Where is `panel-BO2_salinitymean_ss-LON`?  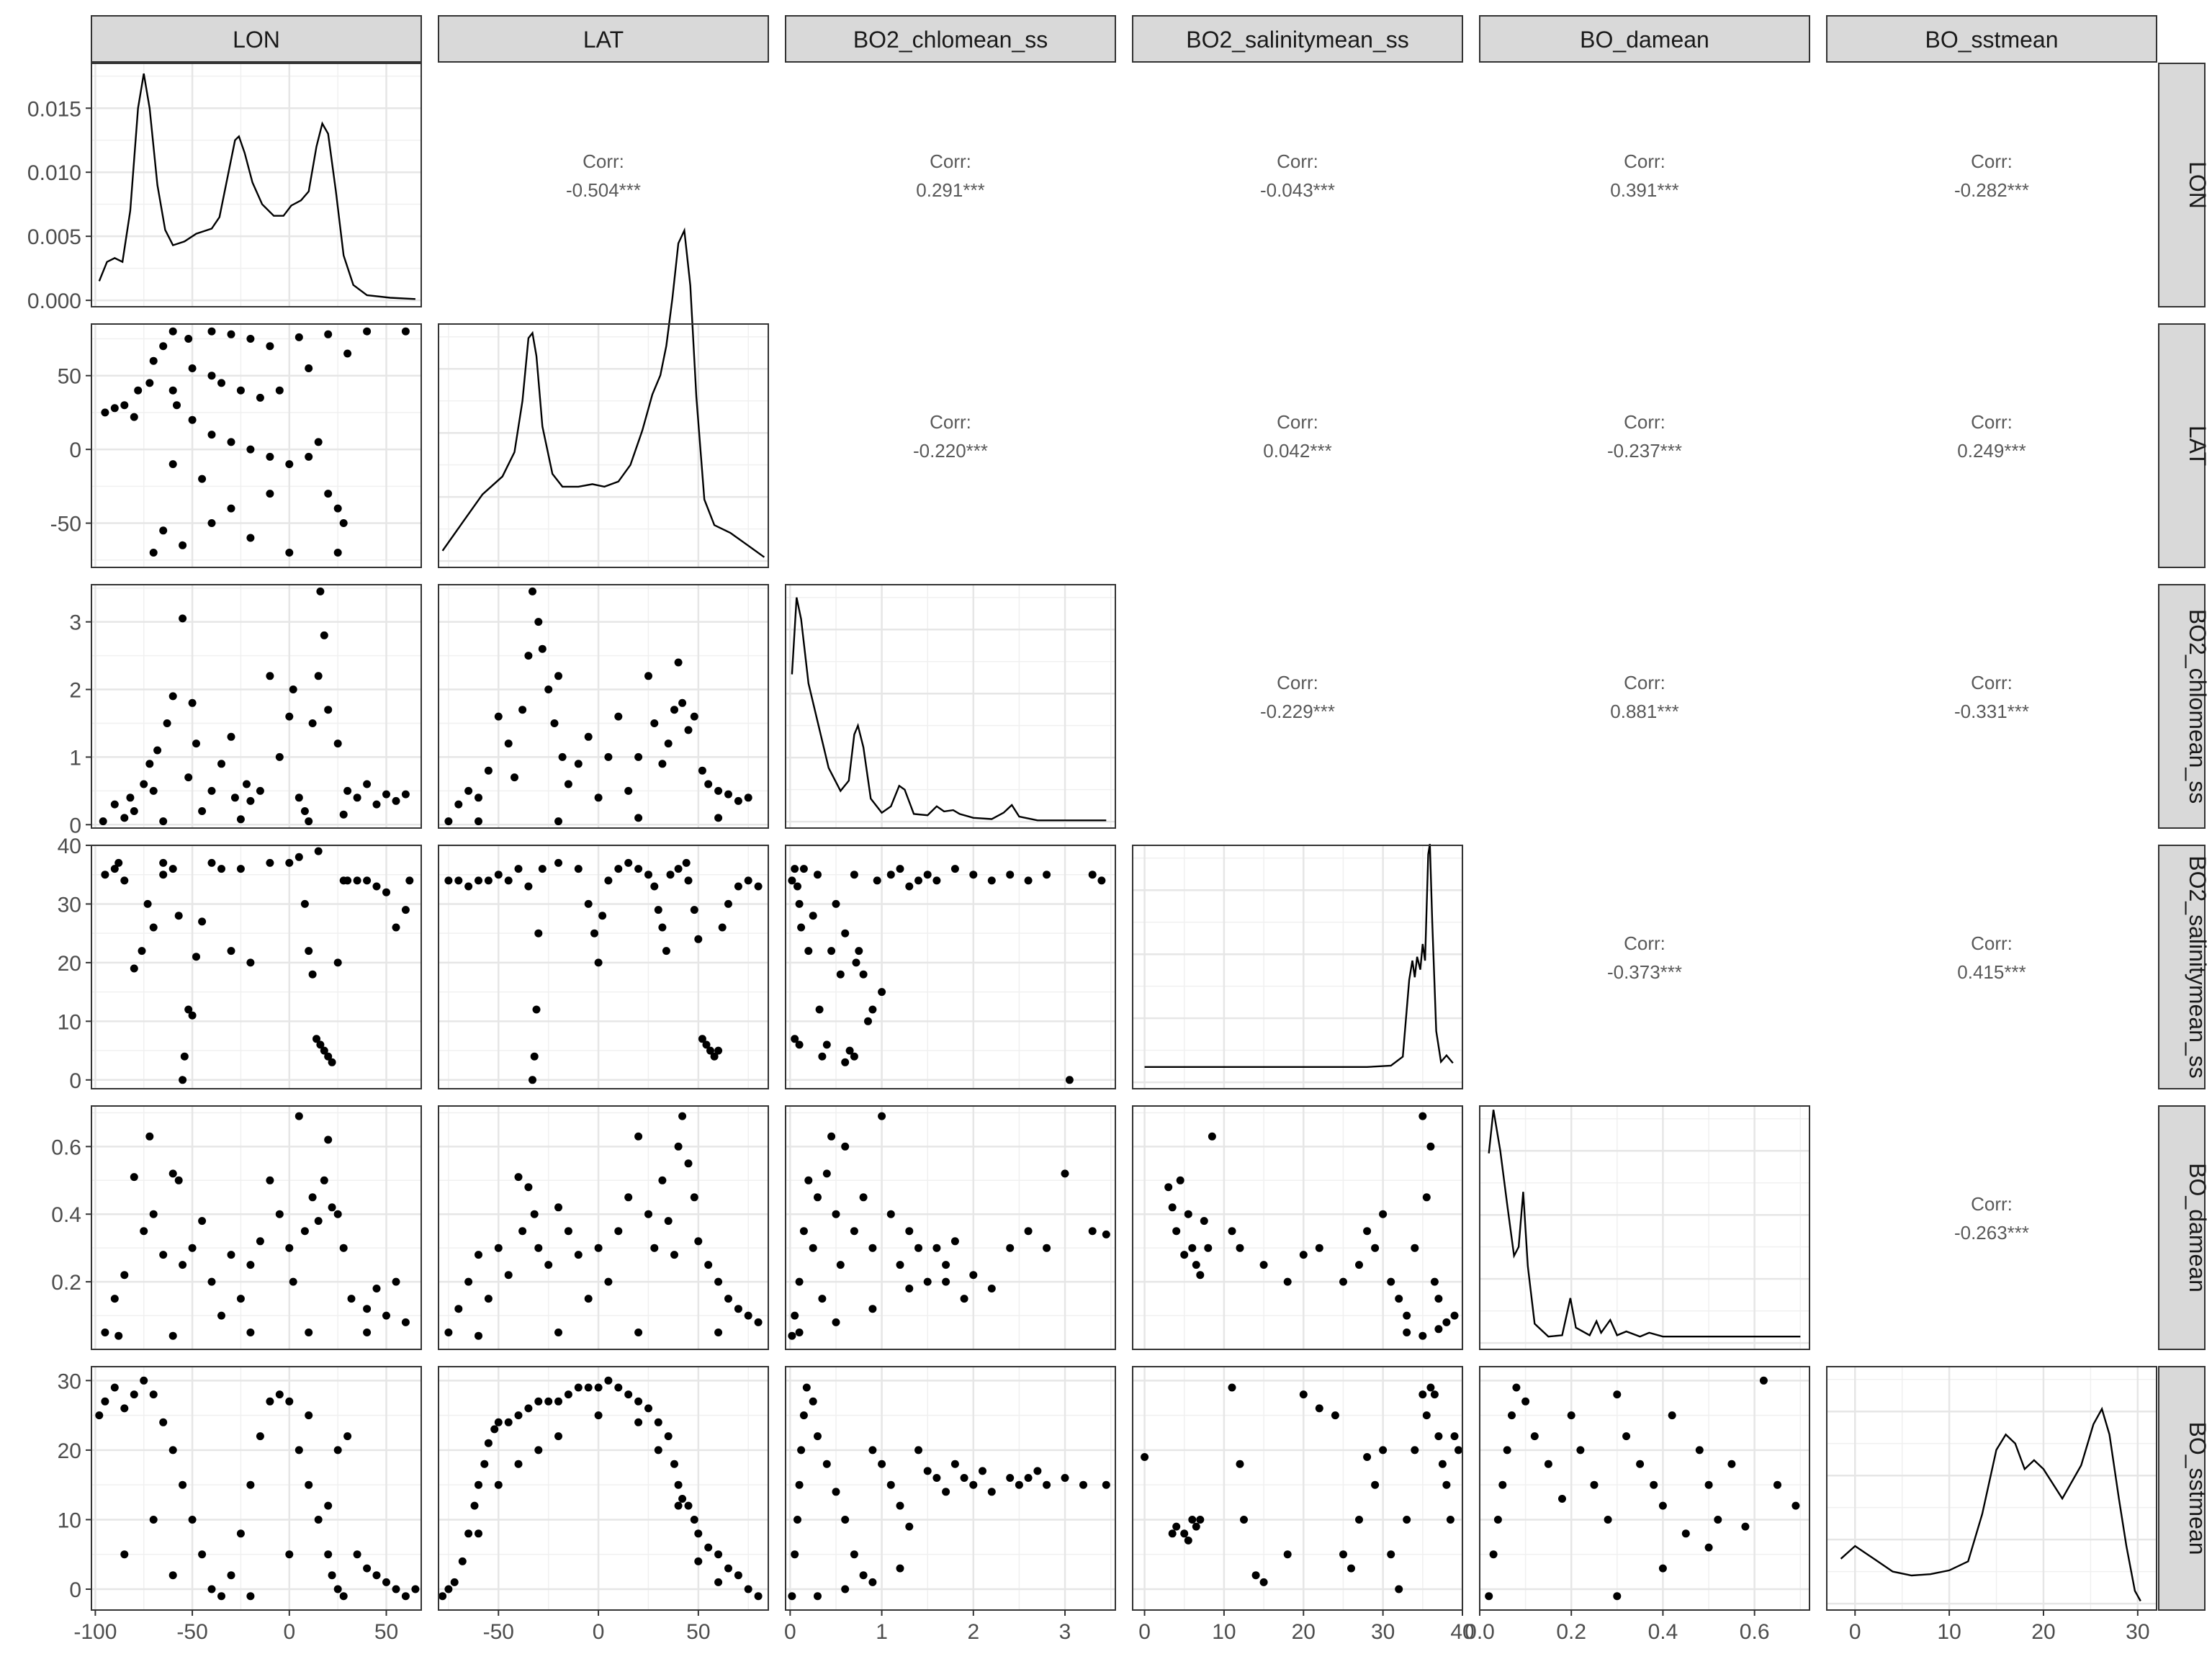 panel-BO2_salinitymean_ss-LON is located at coordinates (256, 966).